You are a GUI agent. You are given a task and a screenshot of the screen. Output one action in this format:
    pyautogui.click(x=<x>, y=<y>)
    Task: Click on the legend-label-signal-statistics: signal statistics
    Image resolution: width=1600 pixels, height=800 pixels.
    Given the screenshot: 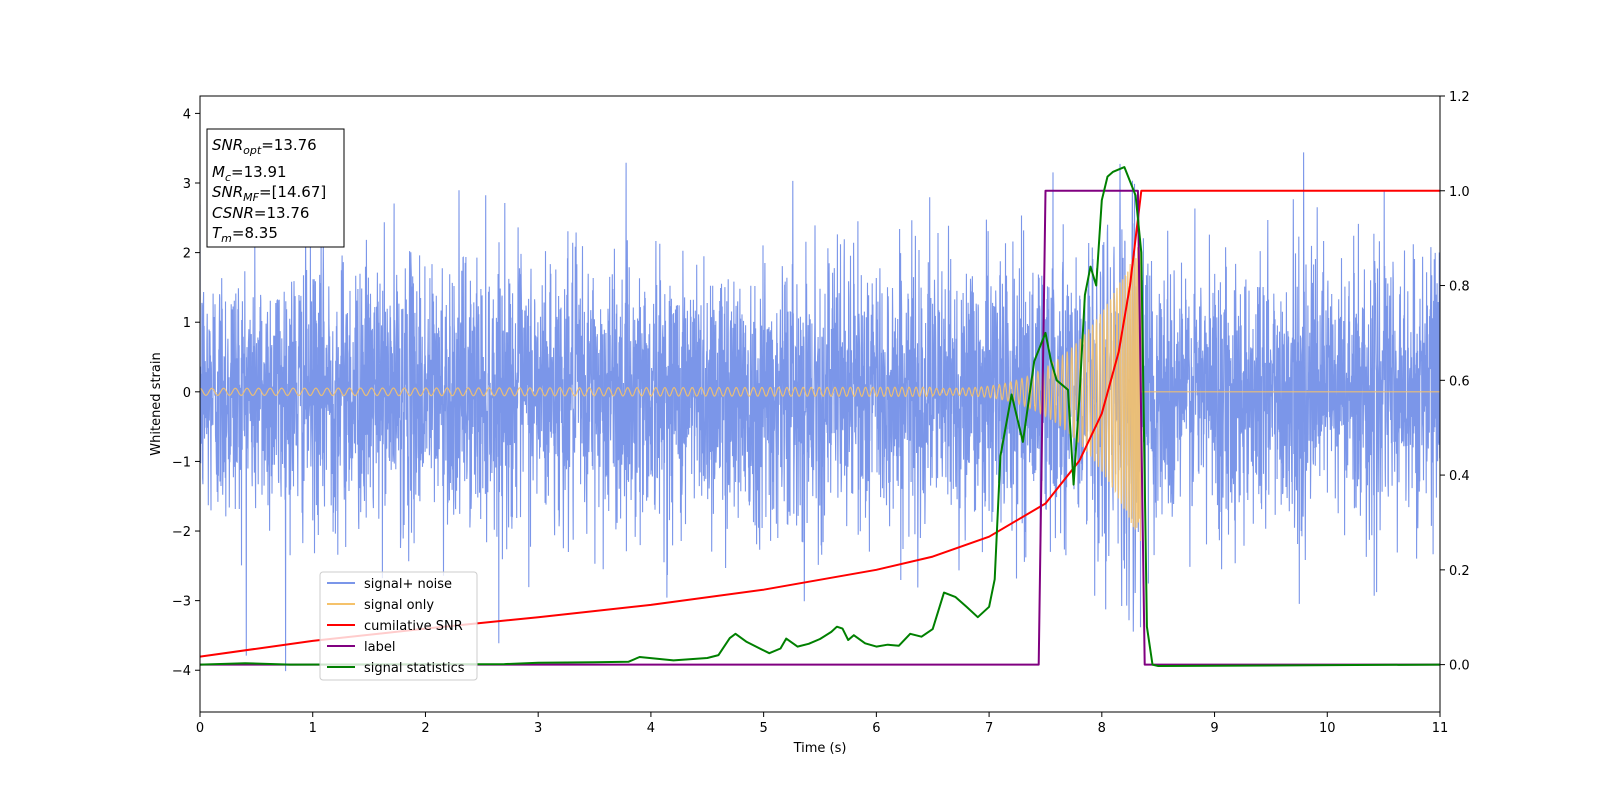 What is the action you would take?
    pyautogui.click(x=414, y=668)
    